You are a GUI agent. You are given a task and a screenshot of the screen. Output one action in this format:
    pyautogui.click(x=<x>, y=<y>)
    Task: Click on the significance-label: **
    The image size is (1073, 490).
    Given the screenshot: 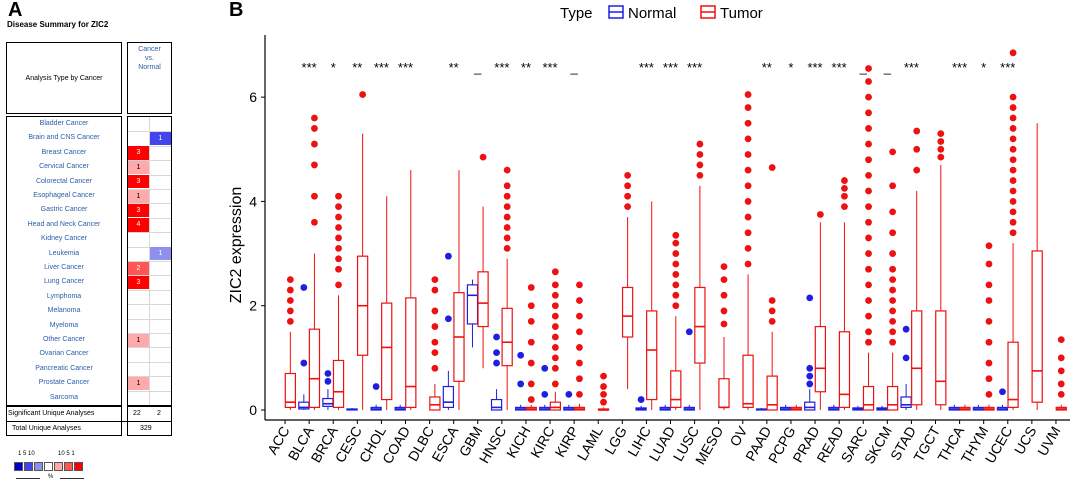 What is the action you would take?
    pyautogui.click(x=767, y=67)
    